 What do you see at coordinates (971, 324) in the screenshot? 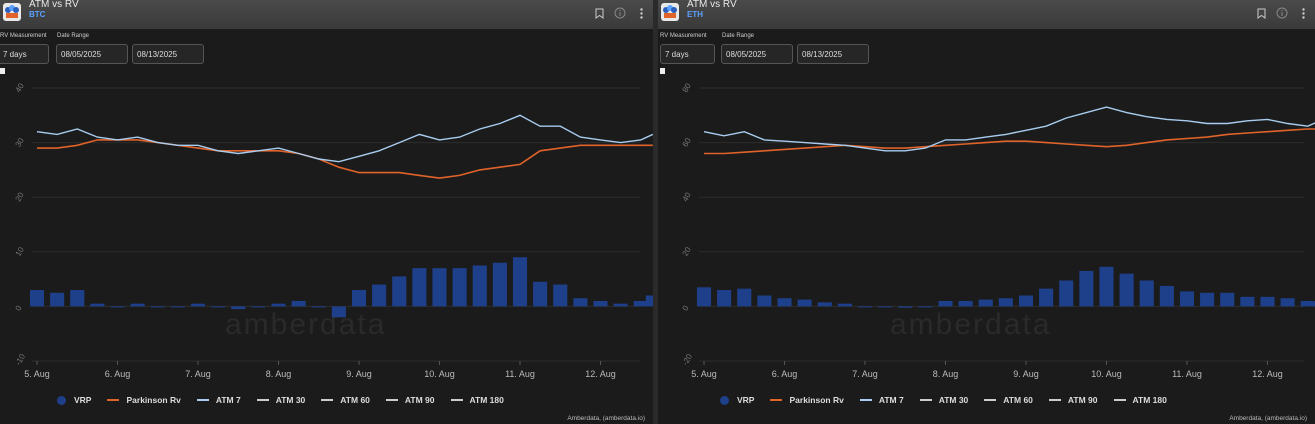
I see `watermark: amberdata` at bounding box center [971, 324].